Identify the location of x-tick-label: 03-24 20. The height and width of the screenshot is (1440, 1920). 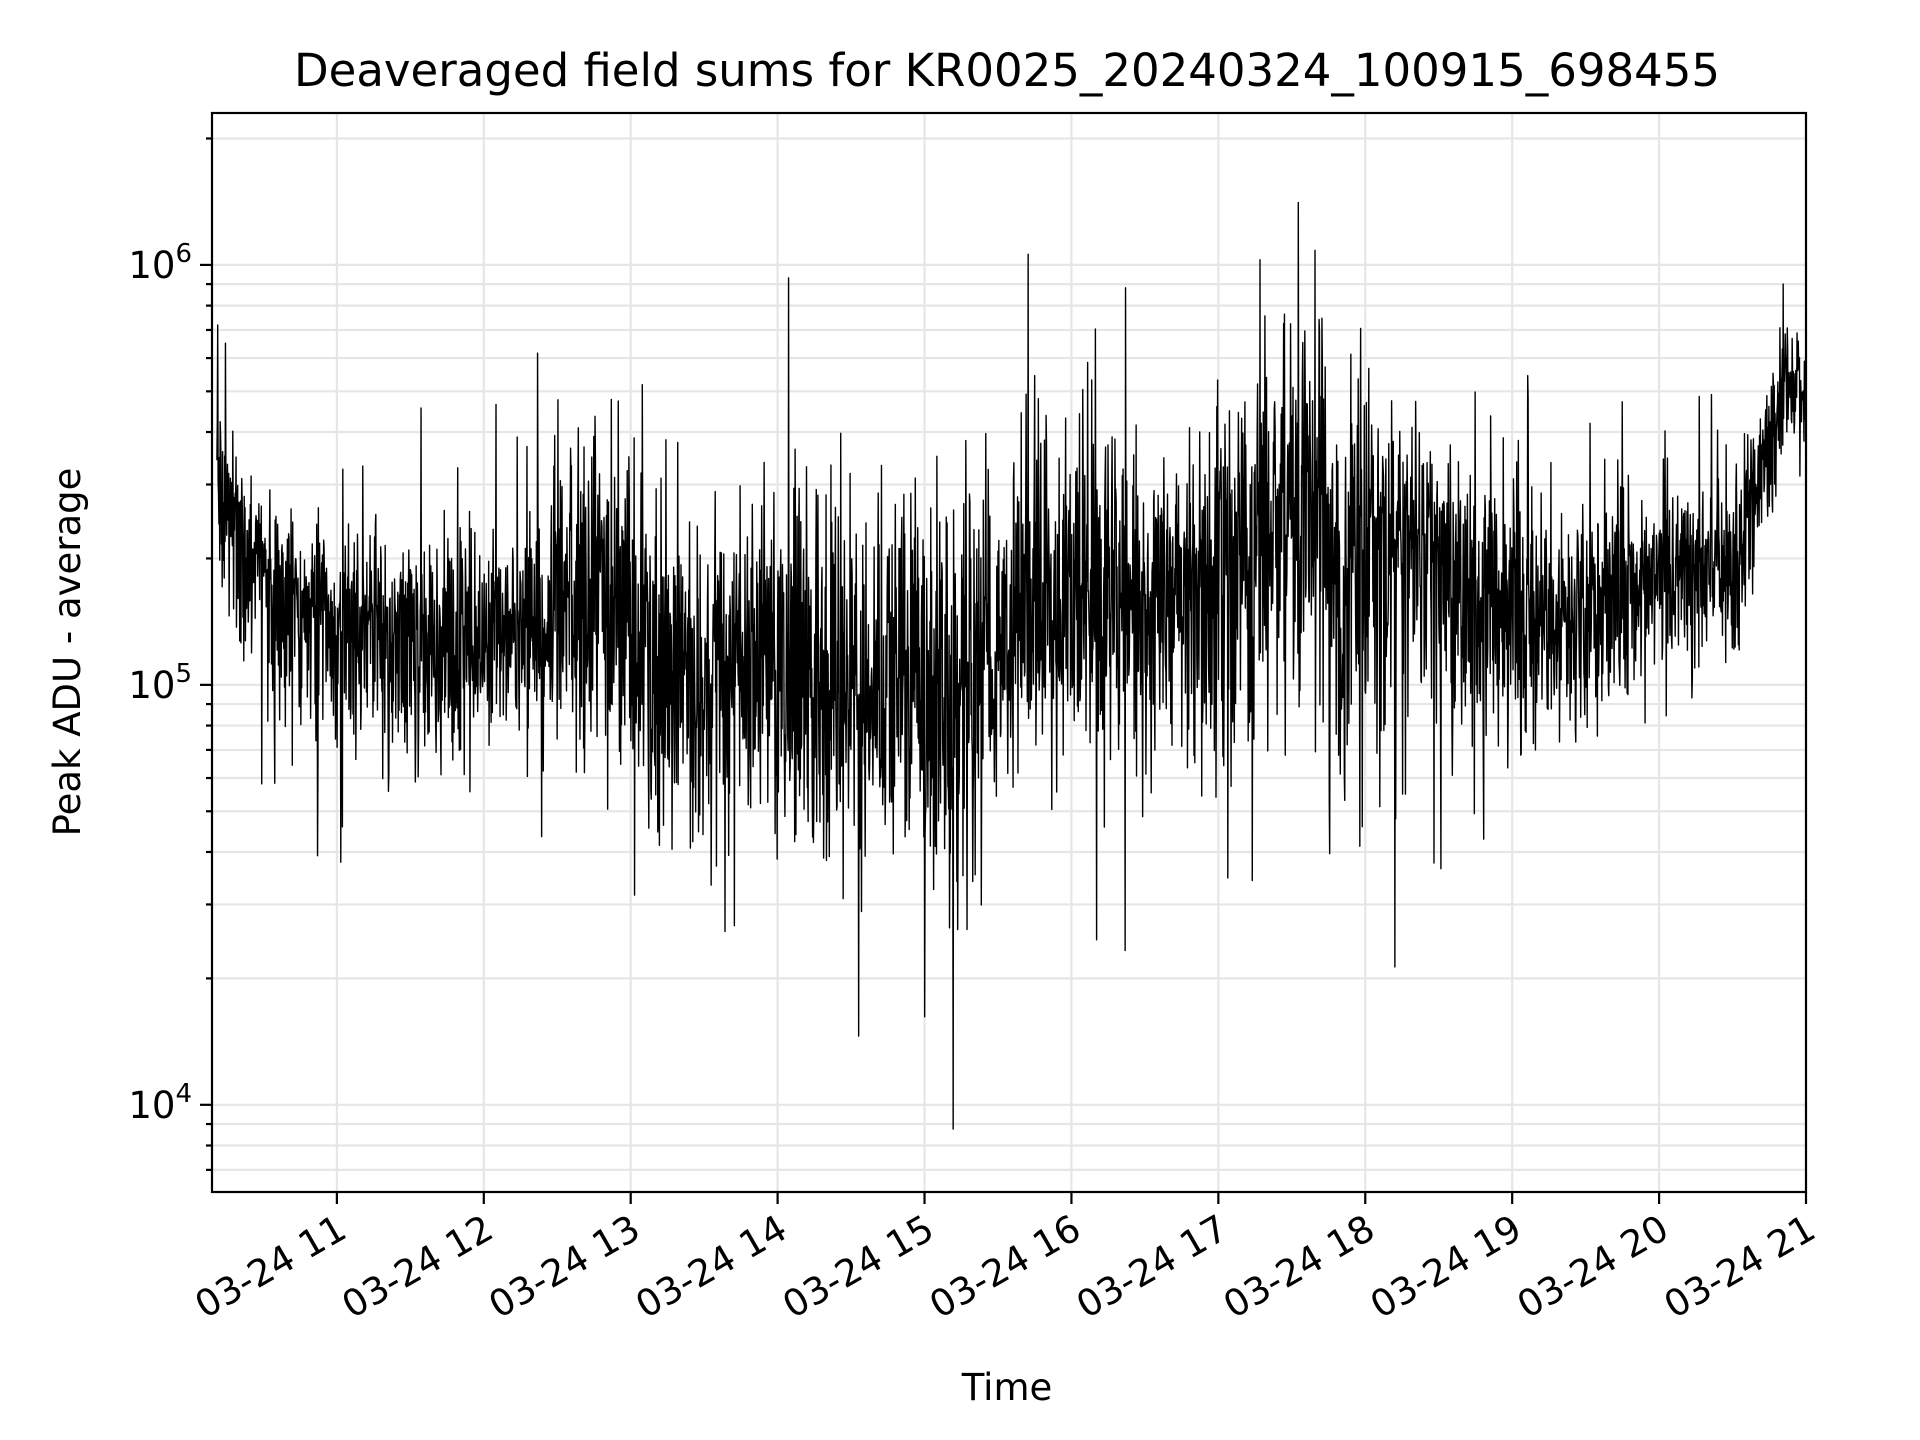
(1593, 1267).